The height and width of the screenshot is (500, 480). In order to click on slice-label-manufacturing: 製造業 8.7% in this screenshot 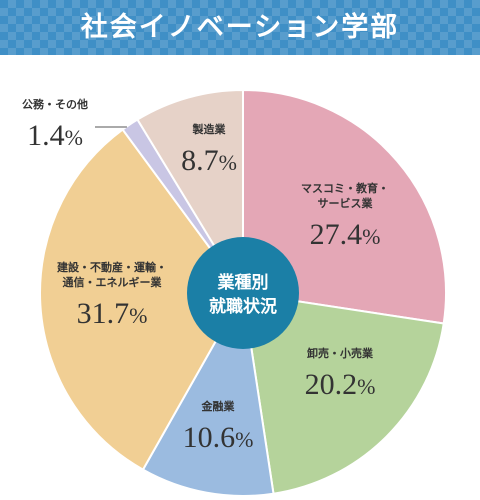, I will do `click(209, 149)`.